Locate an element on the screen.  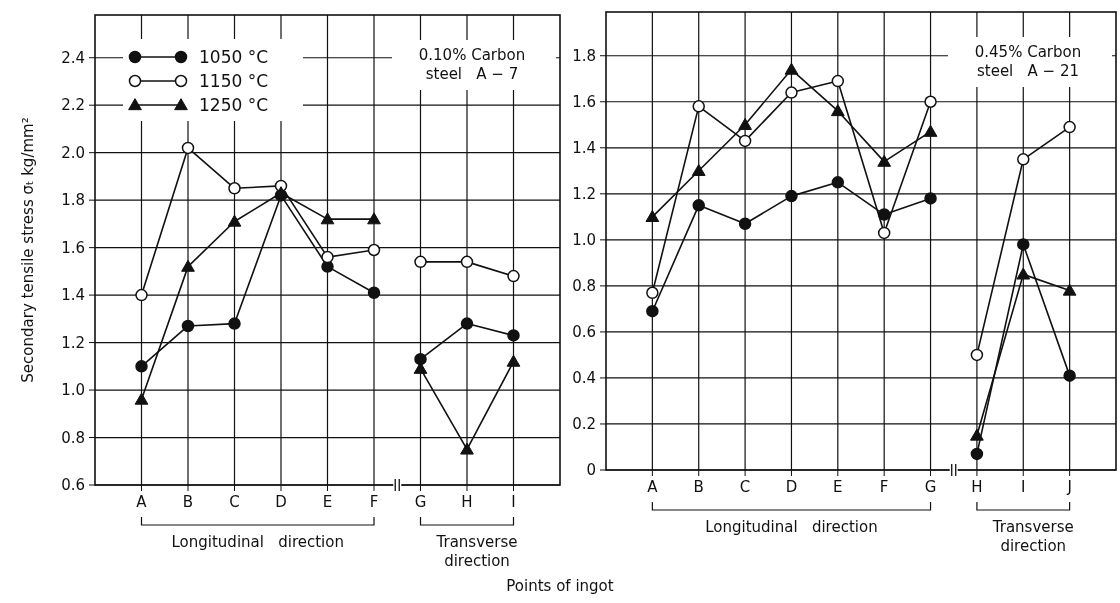
y-tick-label: 0.2 is located at coordinates (584, 424).